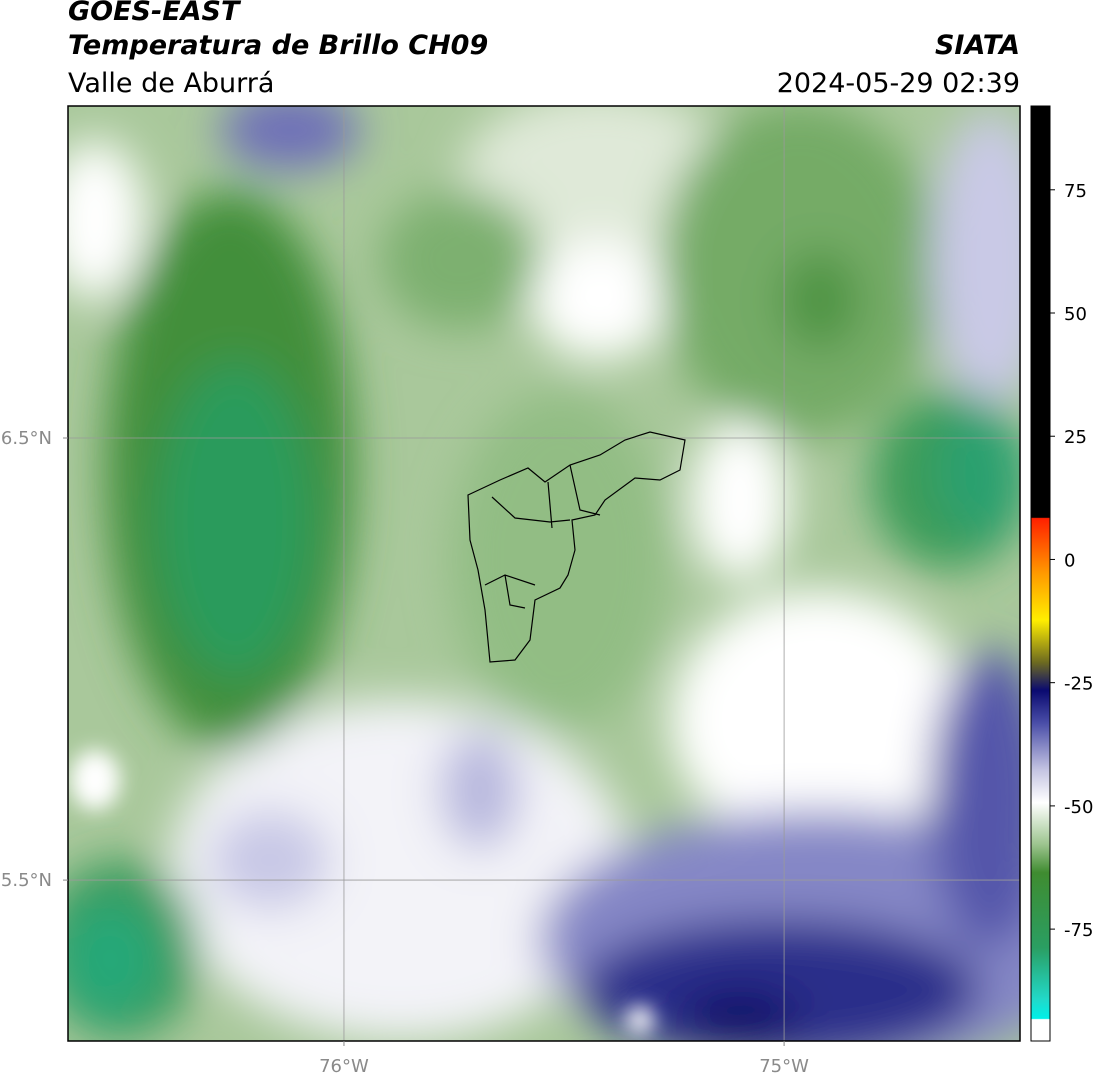 This screenshot has height=1078, width=1094. Describe the element at coordinates (576, 547) in the screenshot. I see `basin-outline` at that location.